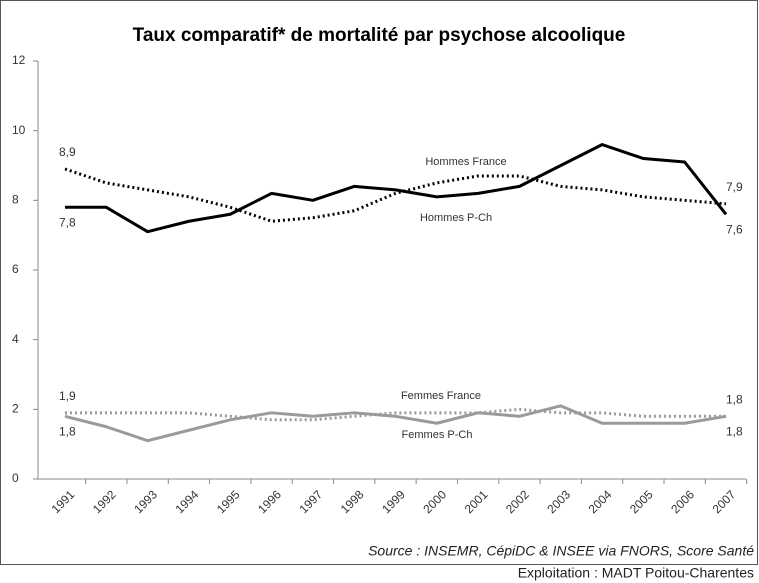  I want to click on y-tick-label: 2, so click(15, 409).